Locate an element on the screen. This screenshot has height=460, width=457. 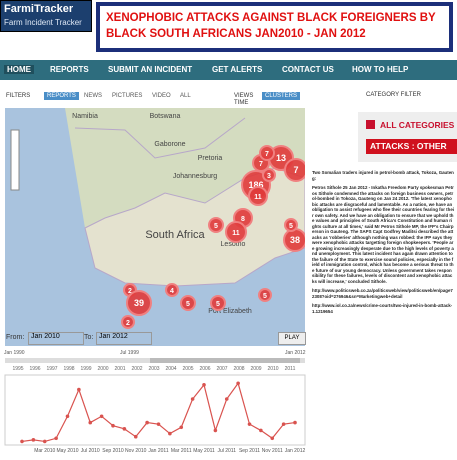
nav-item: CONTACT US is located at coordinates (308, 69).